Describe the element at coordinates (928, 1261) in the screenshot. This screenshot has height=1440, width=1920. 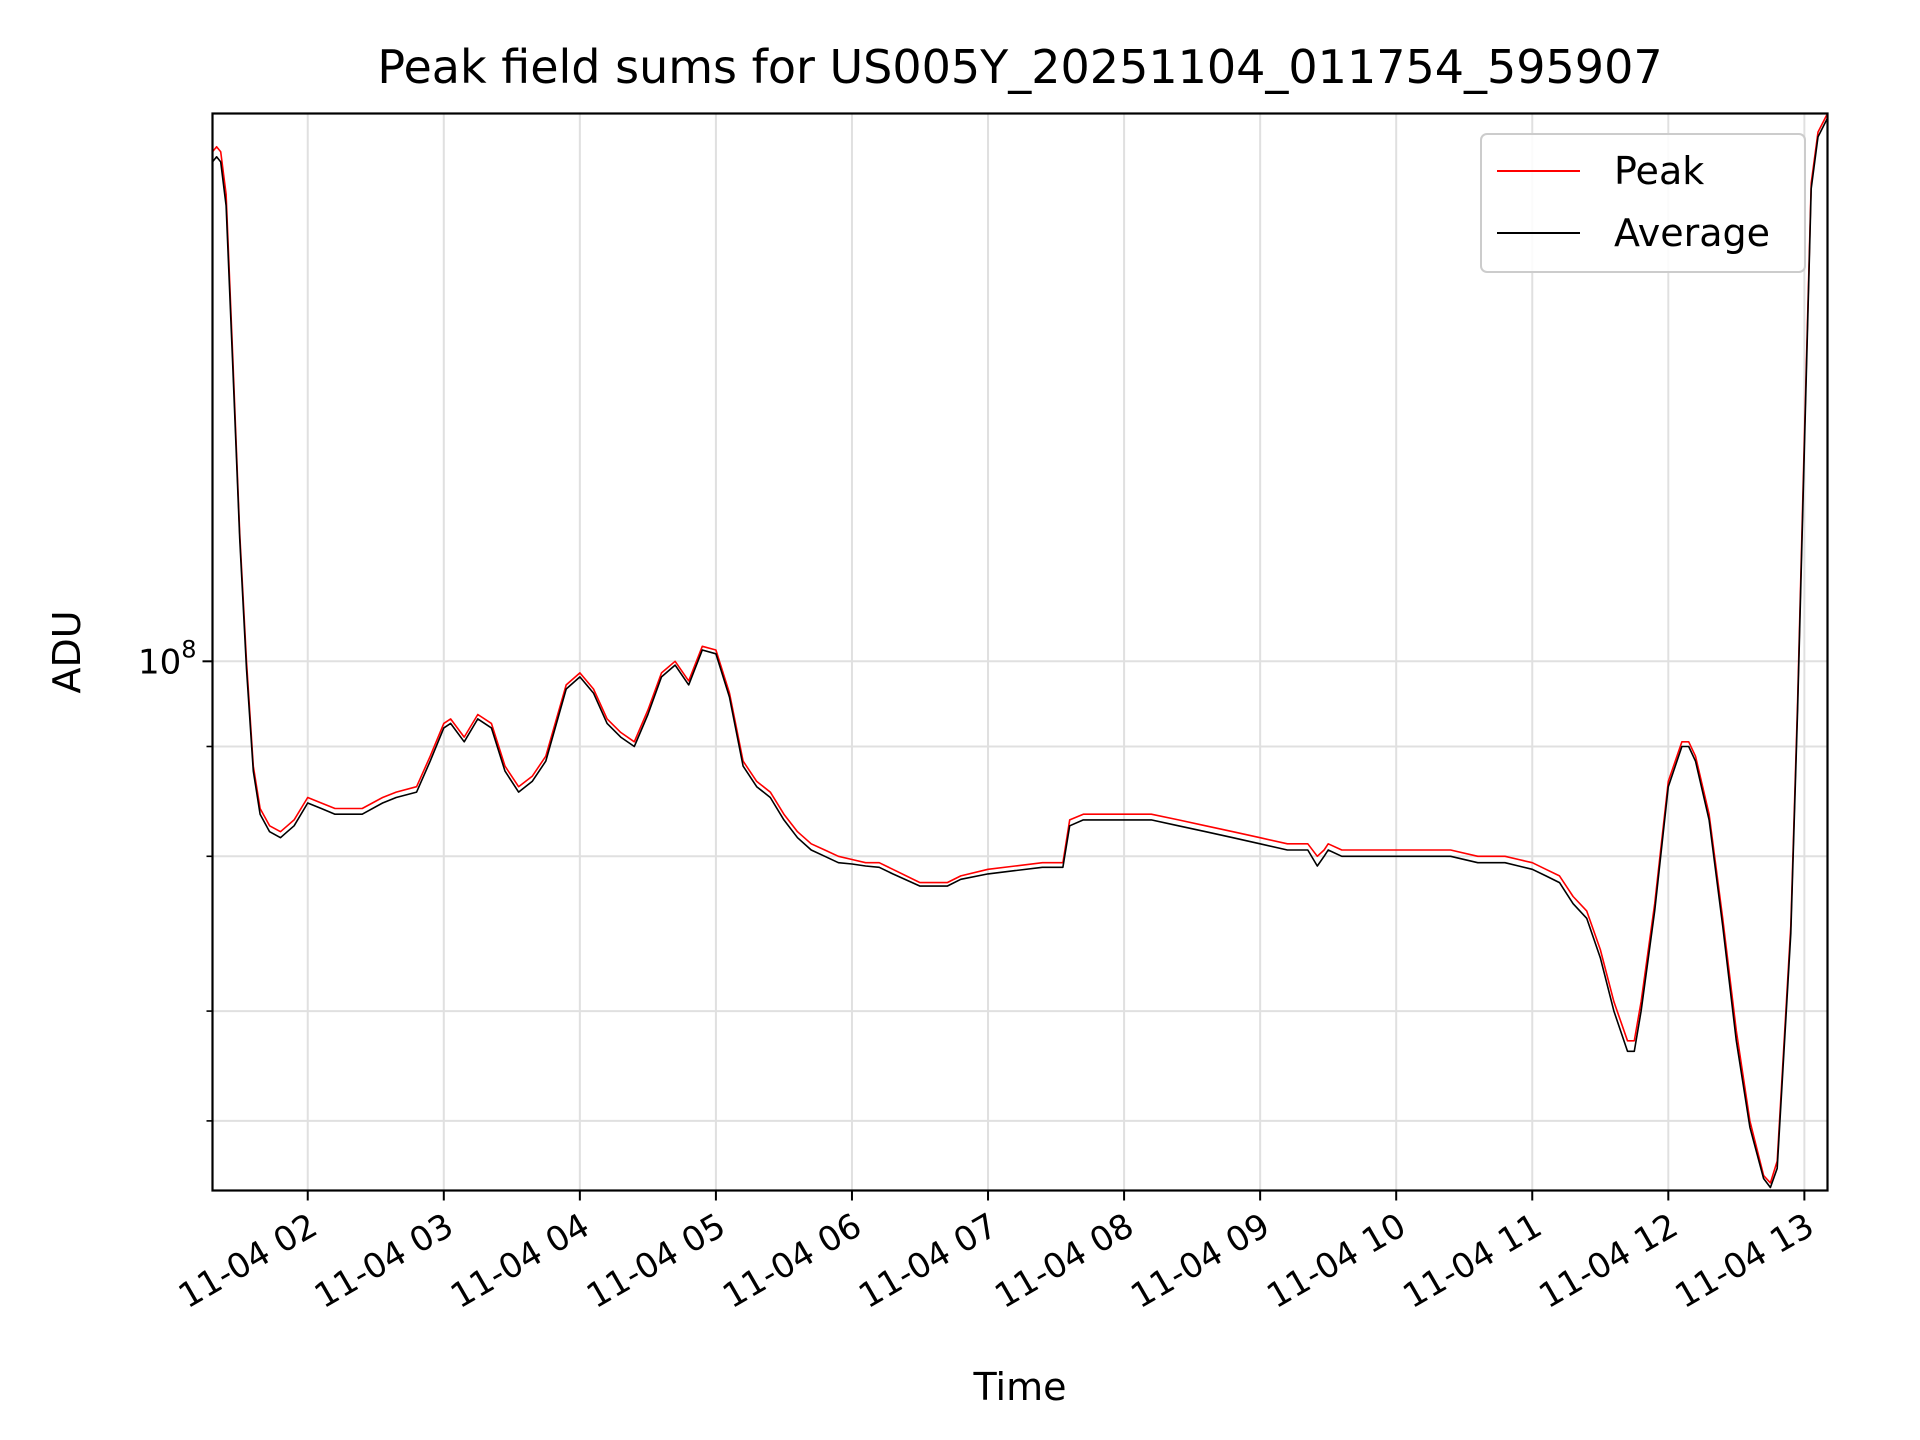
I see `x-tick-label: 11-04 07` at that location.